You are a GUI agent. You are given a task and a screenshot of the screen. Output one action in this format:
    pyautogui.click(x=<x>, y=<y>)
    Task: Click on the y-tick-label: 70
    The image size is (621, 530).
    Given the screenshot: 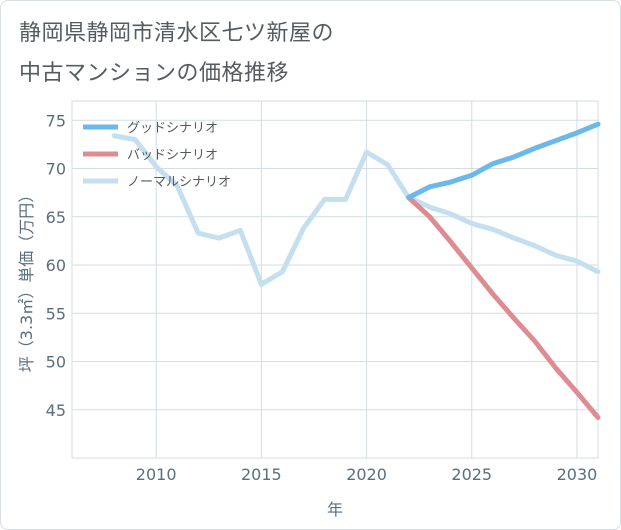 What is the action you would take?
    pyautogui.click(x=56, y=169)
    